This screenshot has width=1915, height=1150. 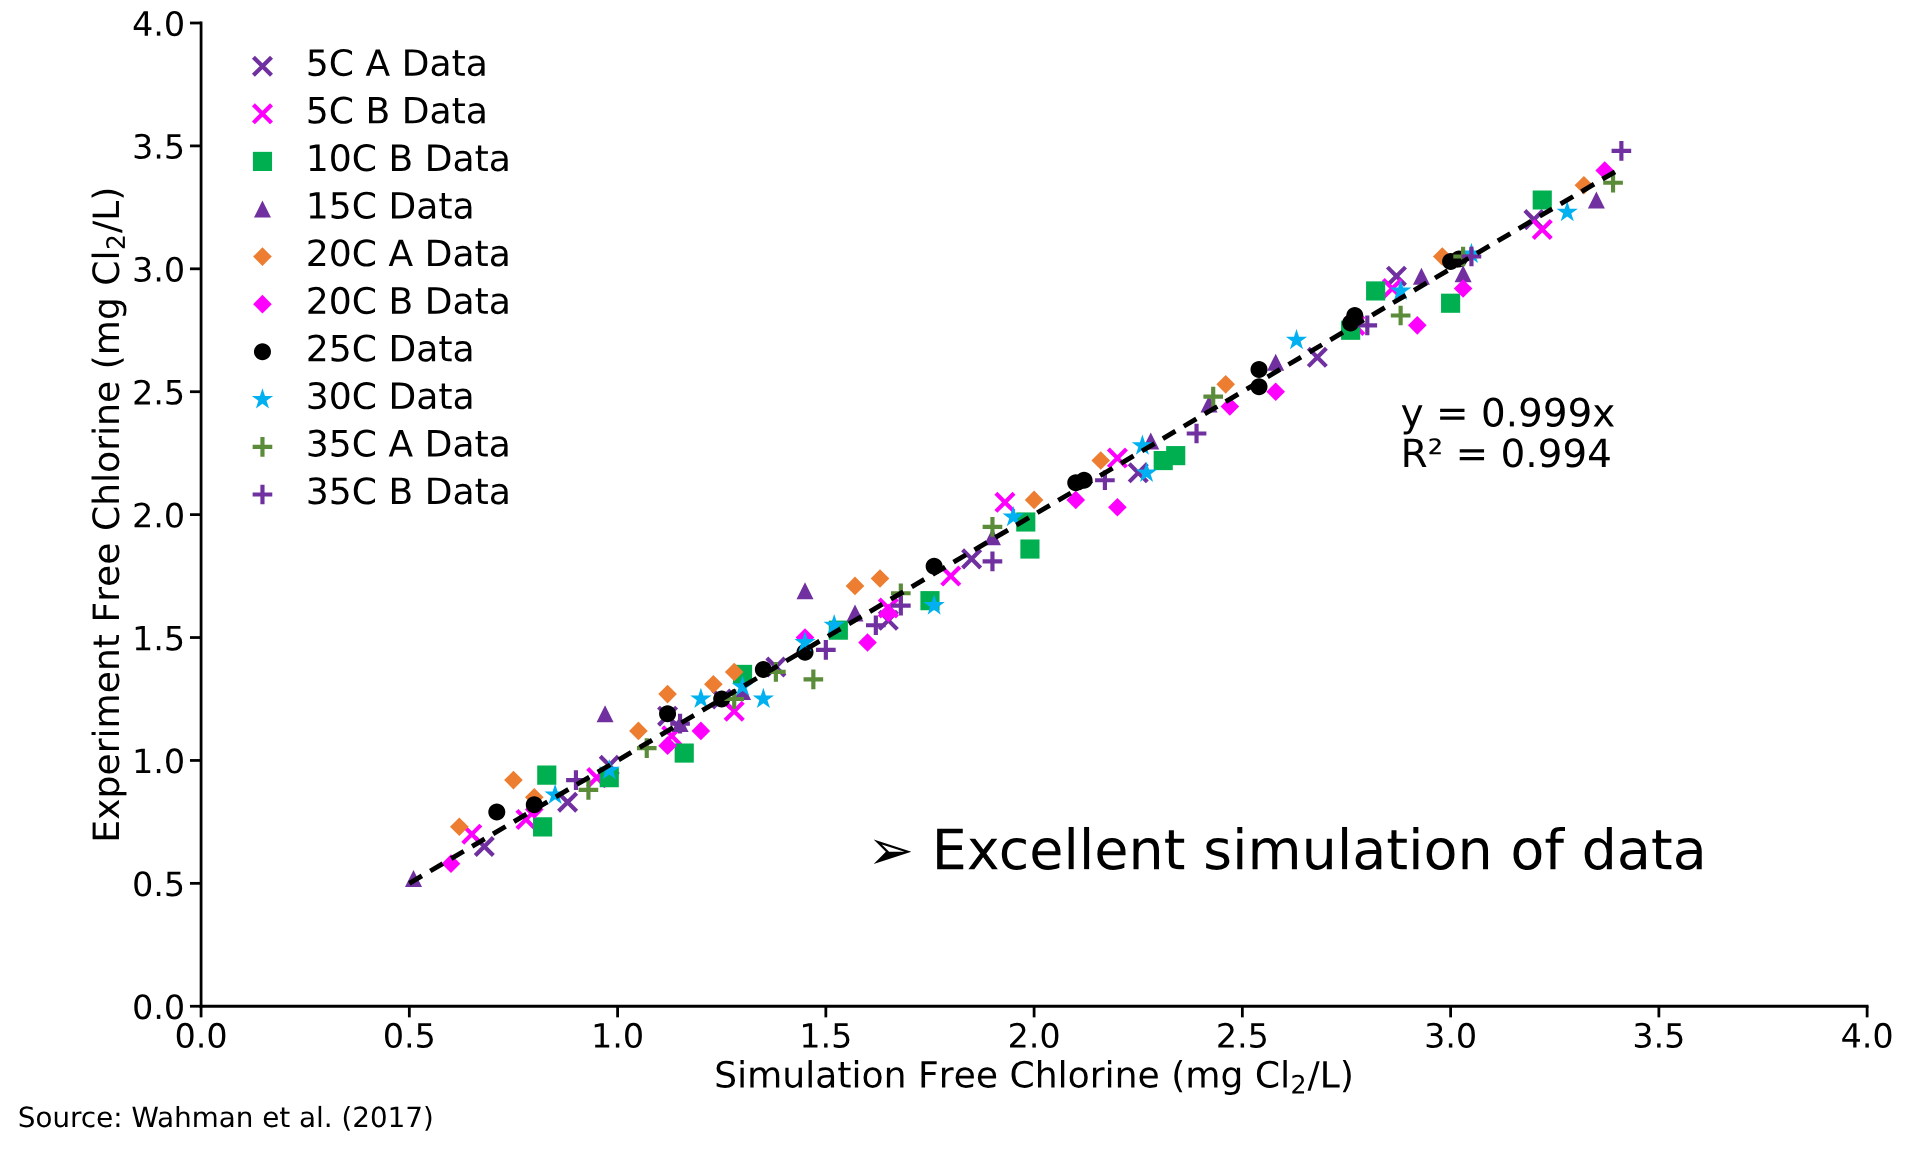 What do you see at coordinates (396, 110) in the screenshot?
I see `legend-label: 5C B Data` at bounding box center [396, 110].